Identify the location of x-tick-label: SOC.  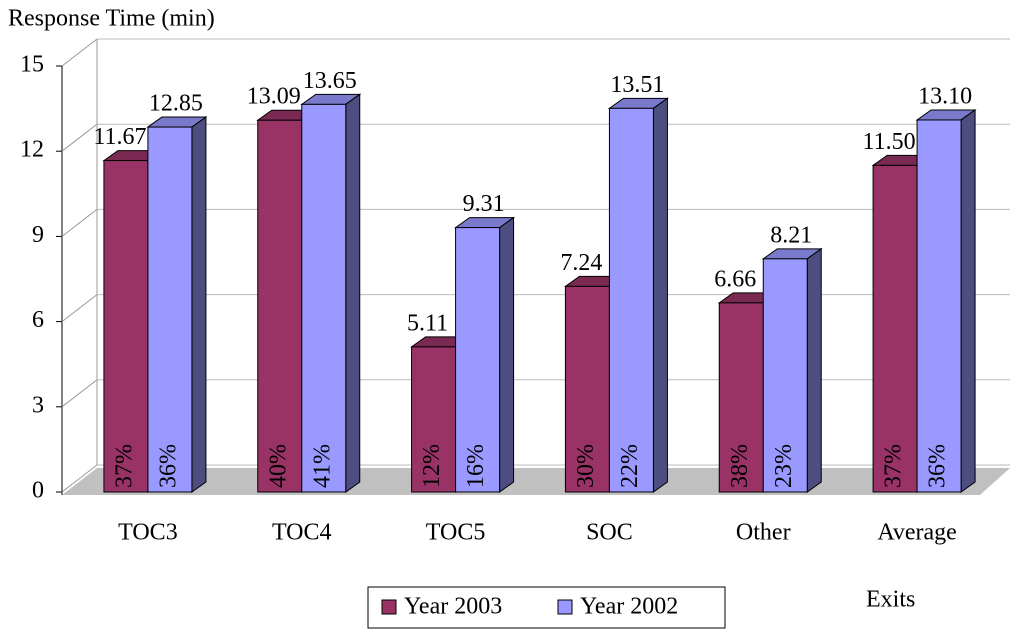
(609, 533).